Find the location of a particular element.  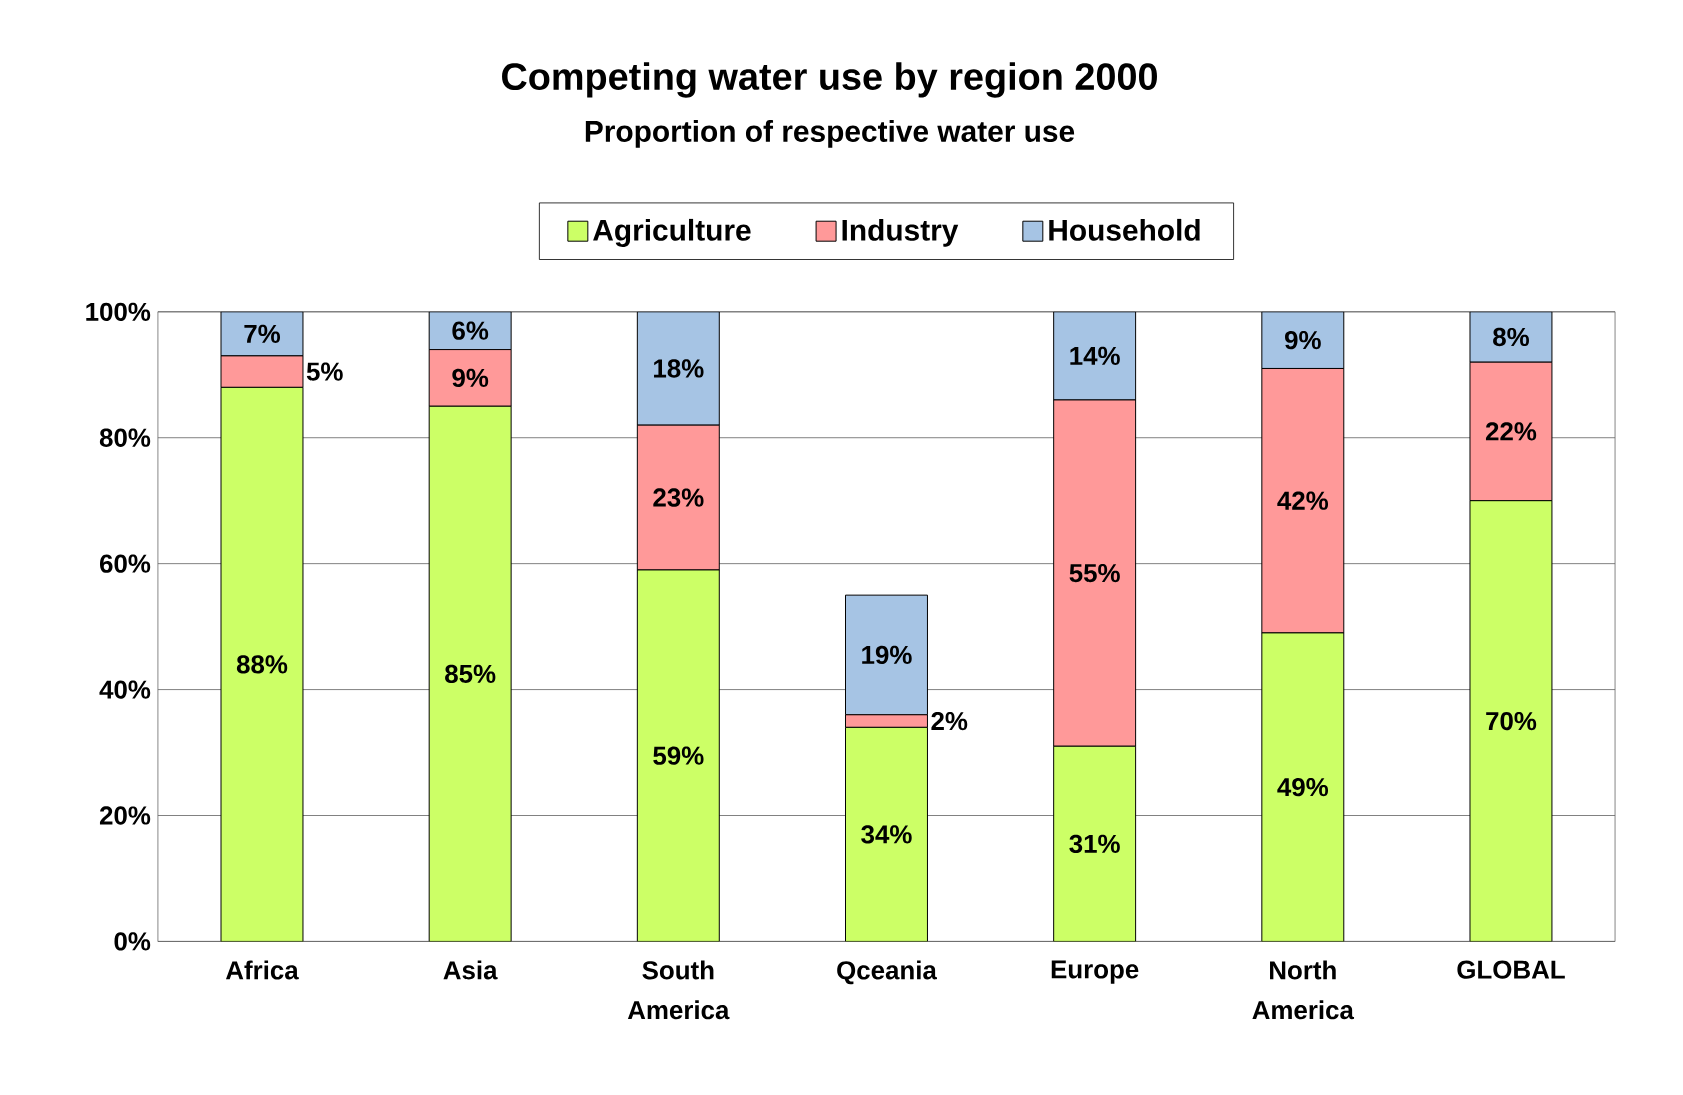

y-tick-label: 20% is located at coordinates (125, 815).